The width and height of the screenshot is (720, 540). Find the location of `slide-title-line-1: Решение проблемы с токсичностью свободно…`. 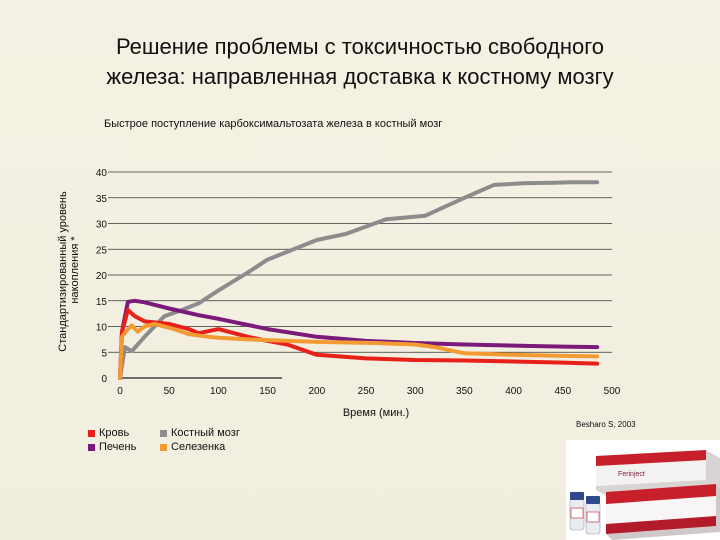

slide-title-line-1: Решение проблемы с токсичностью свободно… is located at coordinates (360, 46).